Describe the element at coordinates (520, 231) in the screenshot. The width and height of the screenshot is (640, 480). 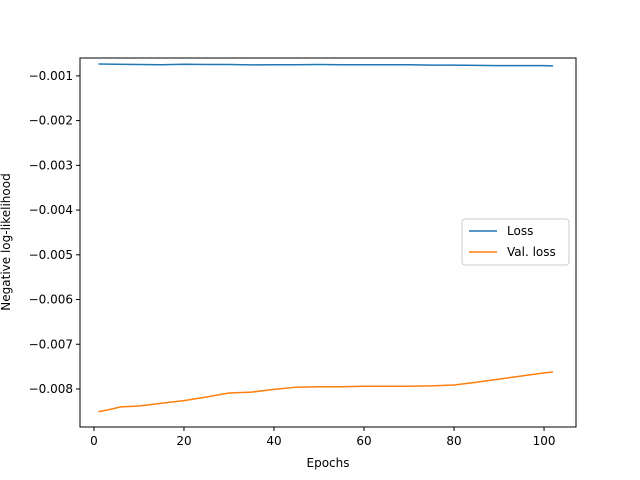
I see `legend-label-loss: Loss` at that location.